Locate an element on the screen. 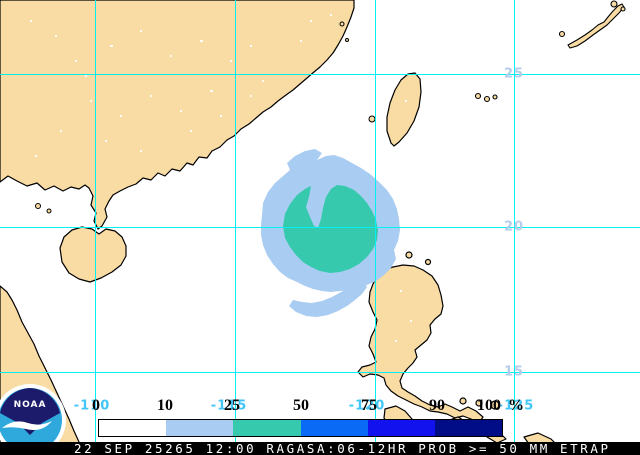  landmass-hainan is located at coordinates (93, 254).